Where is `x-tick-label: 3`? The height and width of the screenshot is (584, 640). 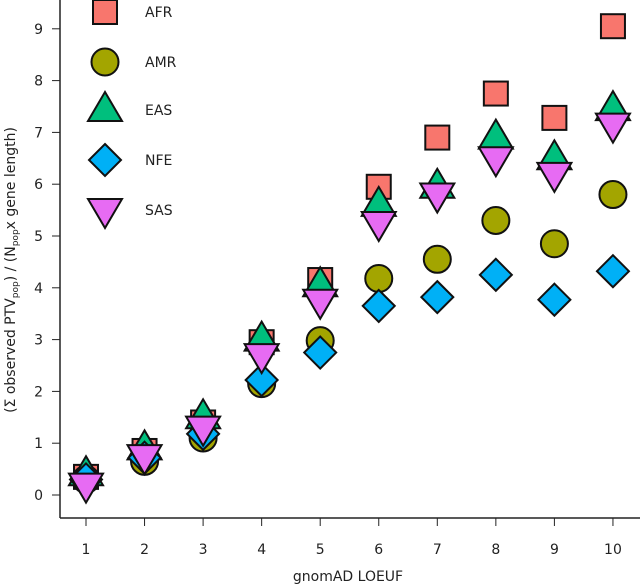
x-tick-label: 3 is located at coordinates (203, 550).